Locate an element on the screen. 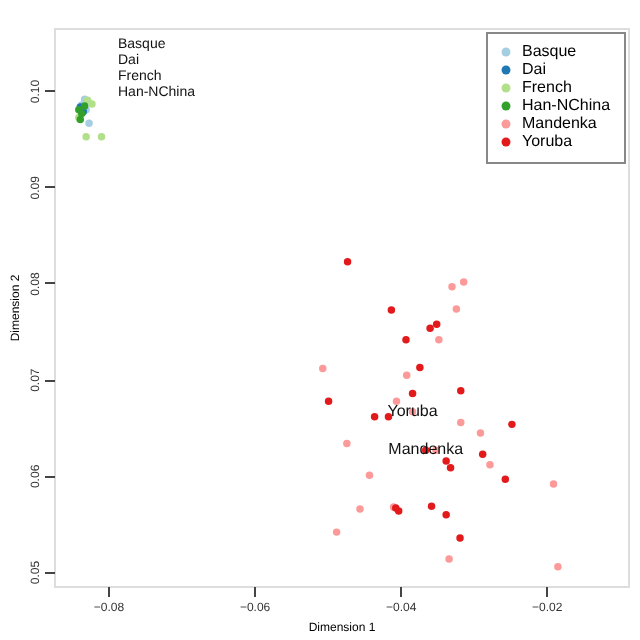 This screenshot has height=640, width=640. legend-label: Han-NChina is located at coordinates (567, 105).